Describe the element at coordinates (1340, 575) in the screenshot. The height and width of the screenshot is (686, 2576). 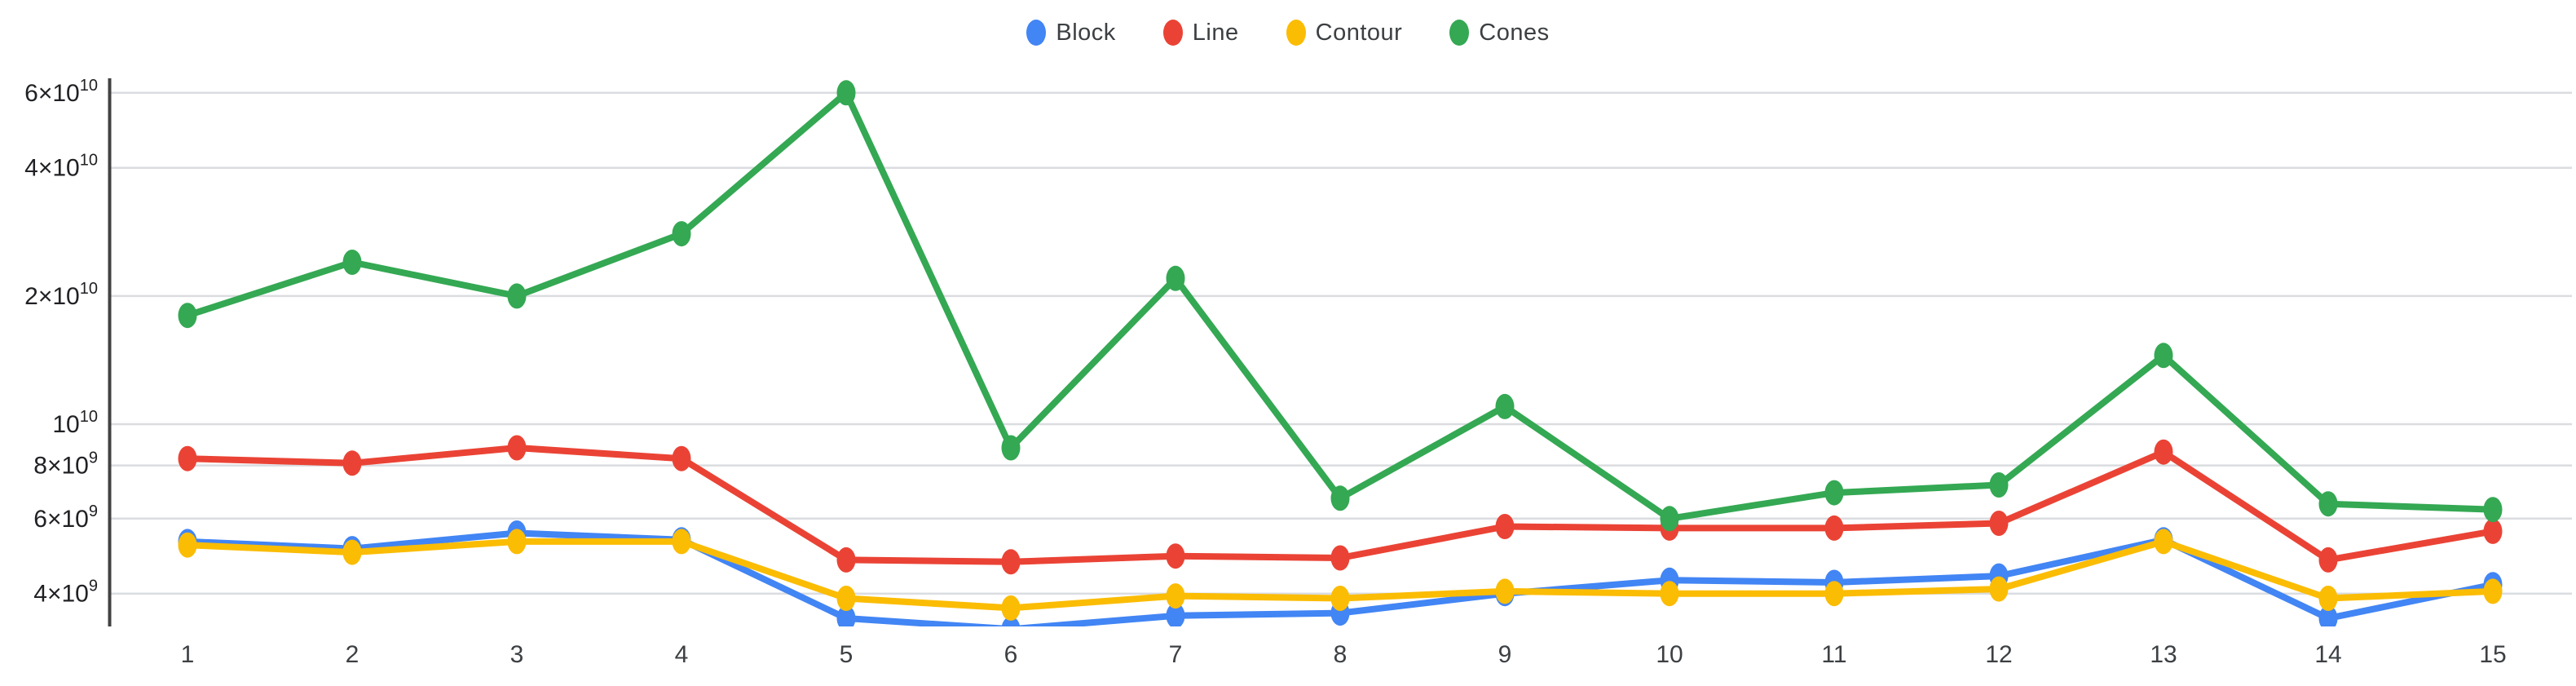
I see `series-contour` at that location.